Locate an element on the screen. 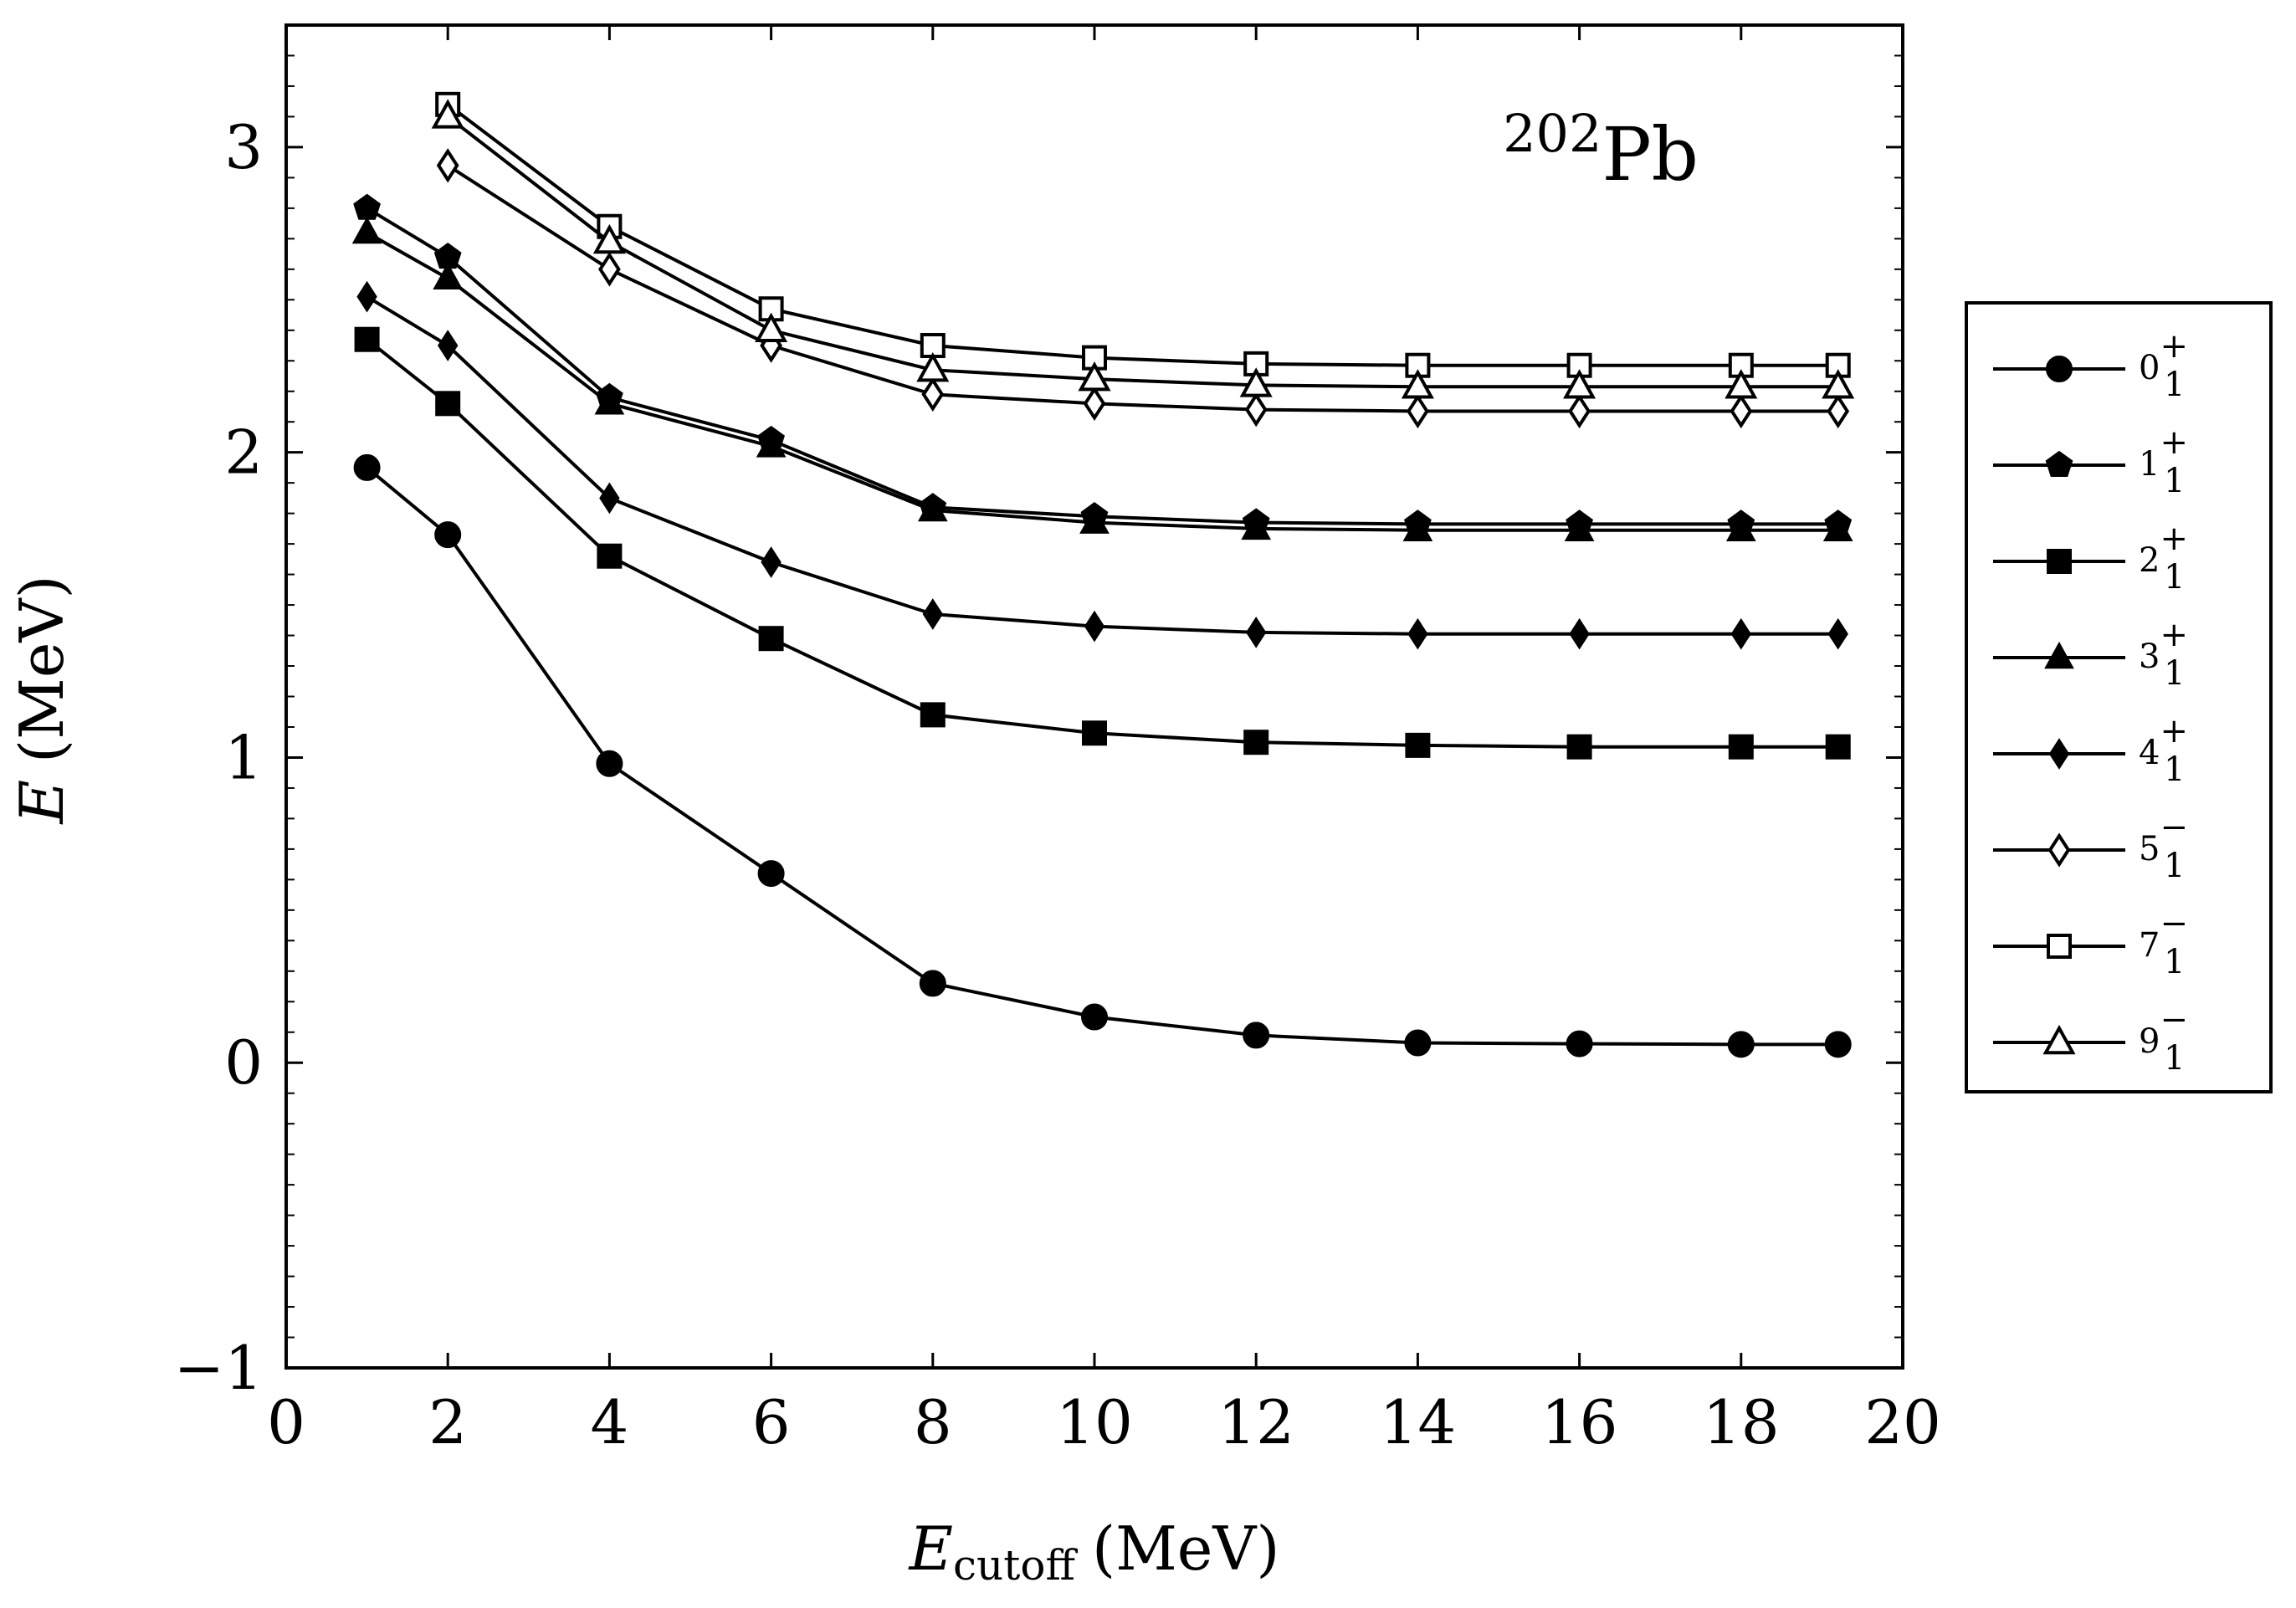  x-tick-label: 12 is located at coordinates (1255, 1422).